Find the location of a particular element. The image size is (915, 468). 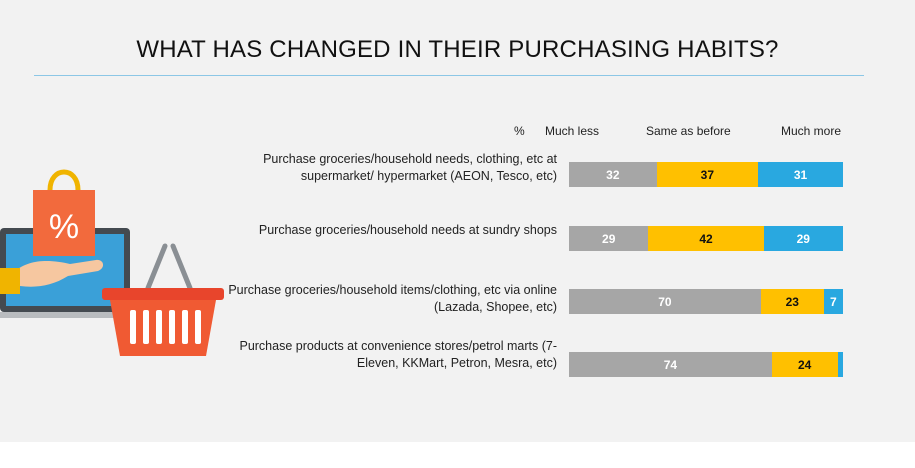

legend-much-more: Much more is located at coordinates (811, 131).